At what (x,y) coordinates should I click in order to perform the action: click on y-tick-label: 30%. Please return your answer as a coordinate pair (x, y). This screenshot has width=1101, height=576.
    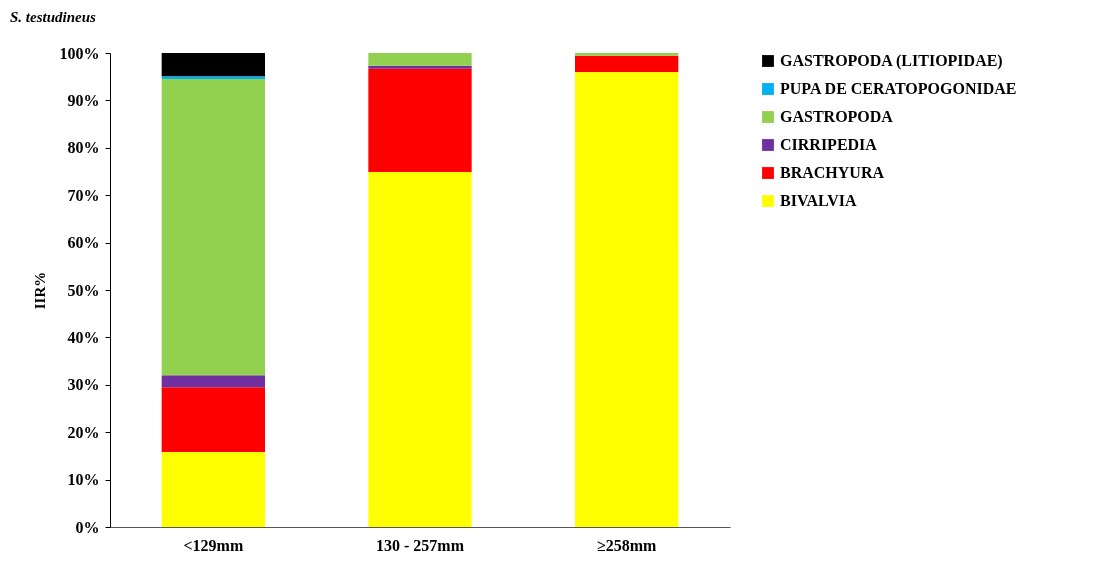
    Looking at the image, I should click on (83, 385).